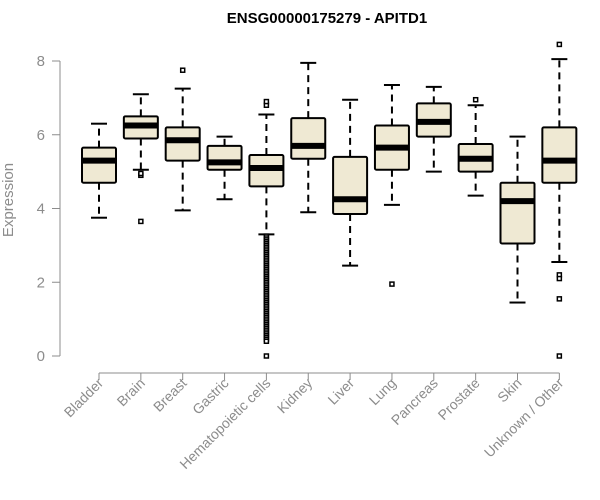  I want to click on x-tick-label: Kidney, so click(295, 396).